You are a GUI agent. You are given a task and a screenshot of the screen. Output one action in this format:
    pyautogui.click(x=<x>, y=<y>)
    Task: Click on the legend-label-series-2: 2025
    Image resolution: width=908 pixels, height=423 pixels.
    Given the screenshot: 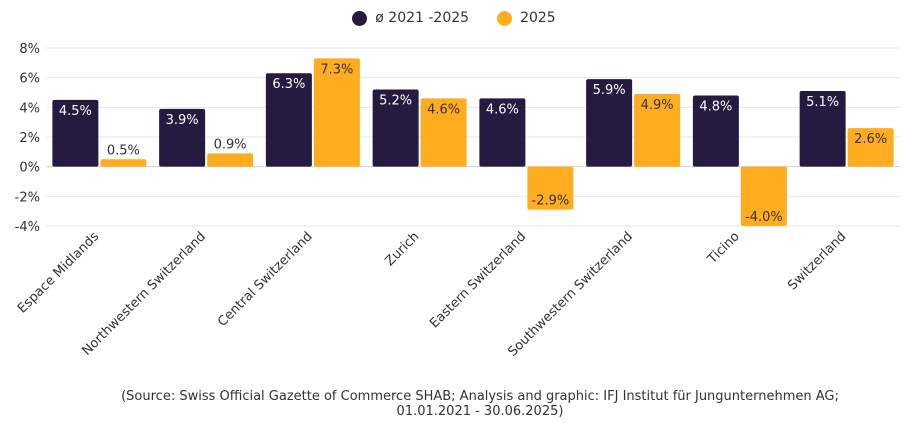 What is the action you would take?
    pyautogui.click(x=538, y=18)
    